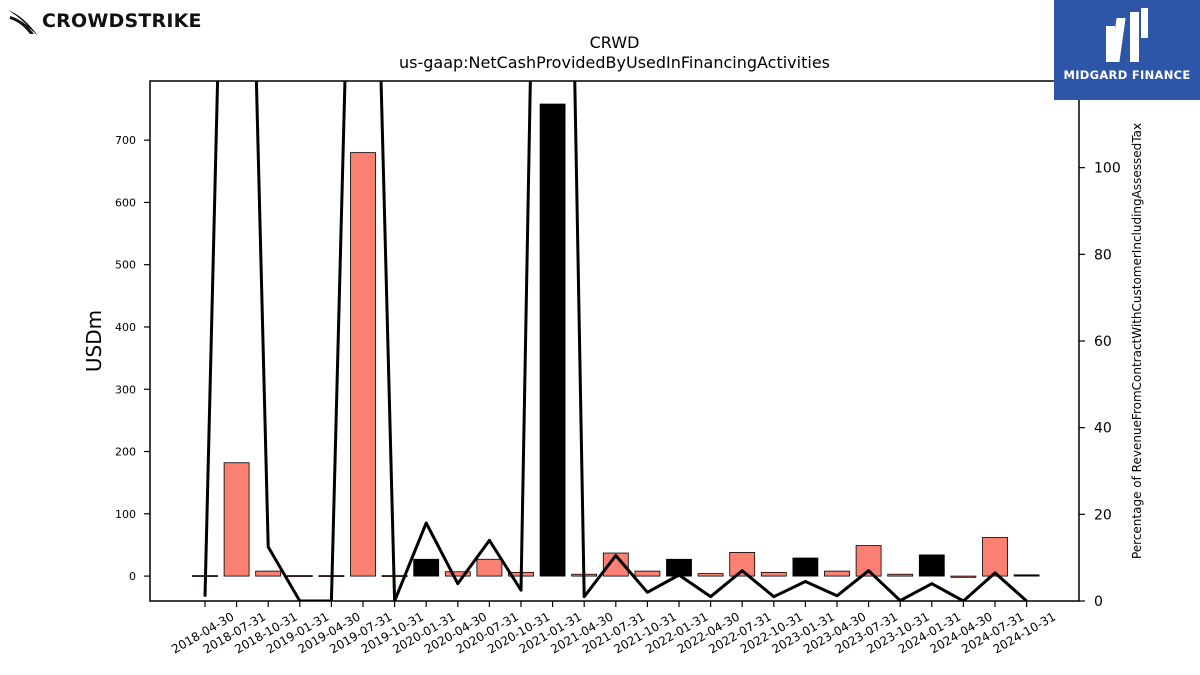 This screenshot has width=1200, height=675. I want to click on y-tick-label: 100, so click(125, 514).